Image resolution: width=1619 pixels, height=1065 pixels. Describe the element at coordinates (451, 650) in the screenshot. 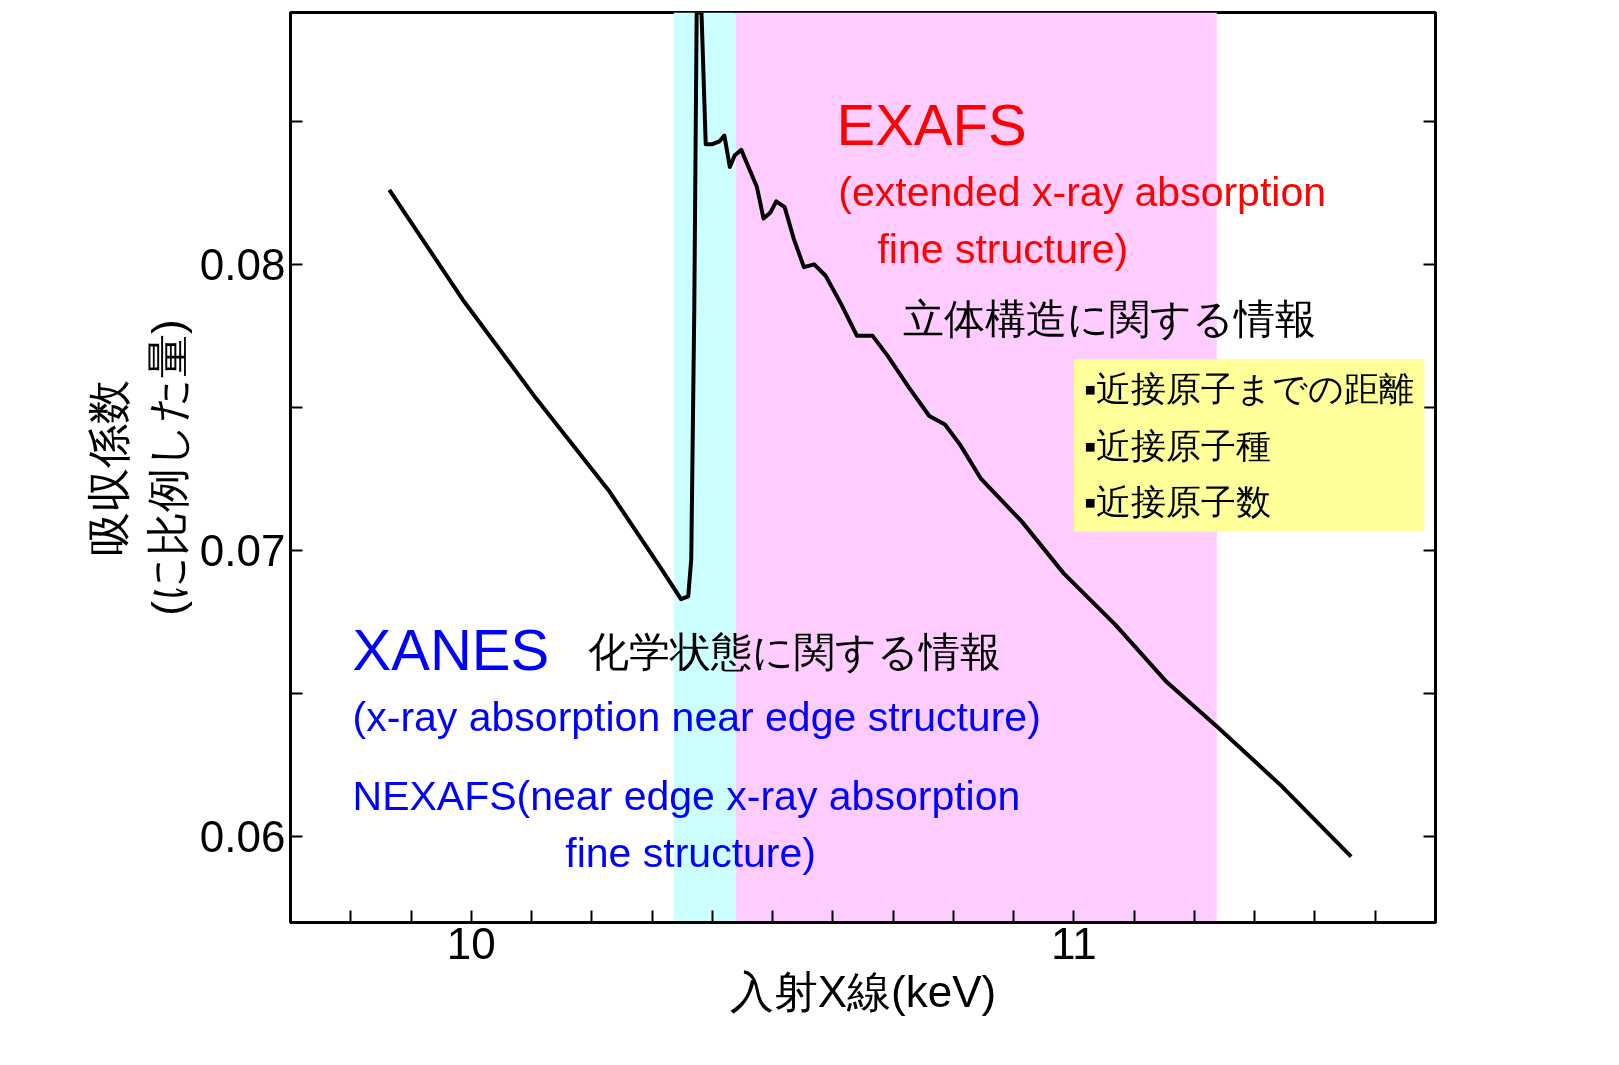

I see `annotation: XANES` at that location.